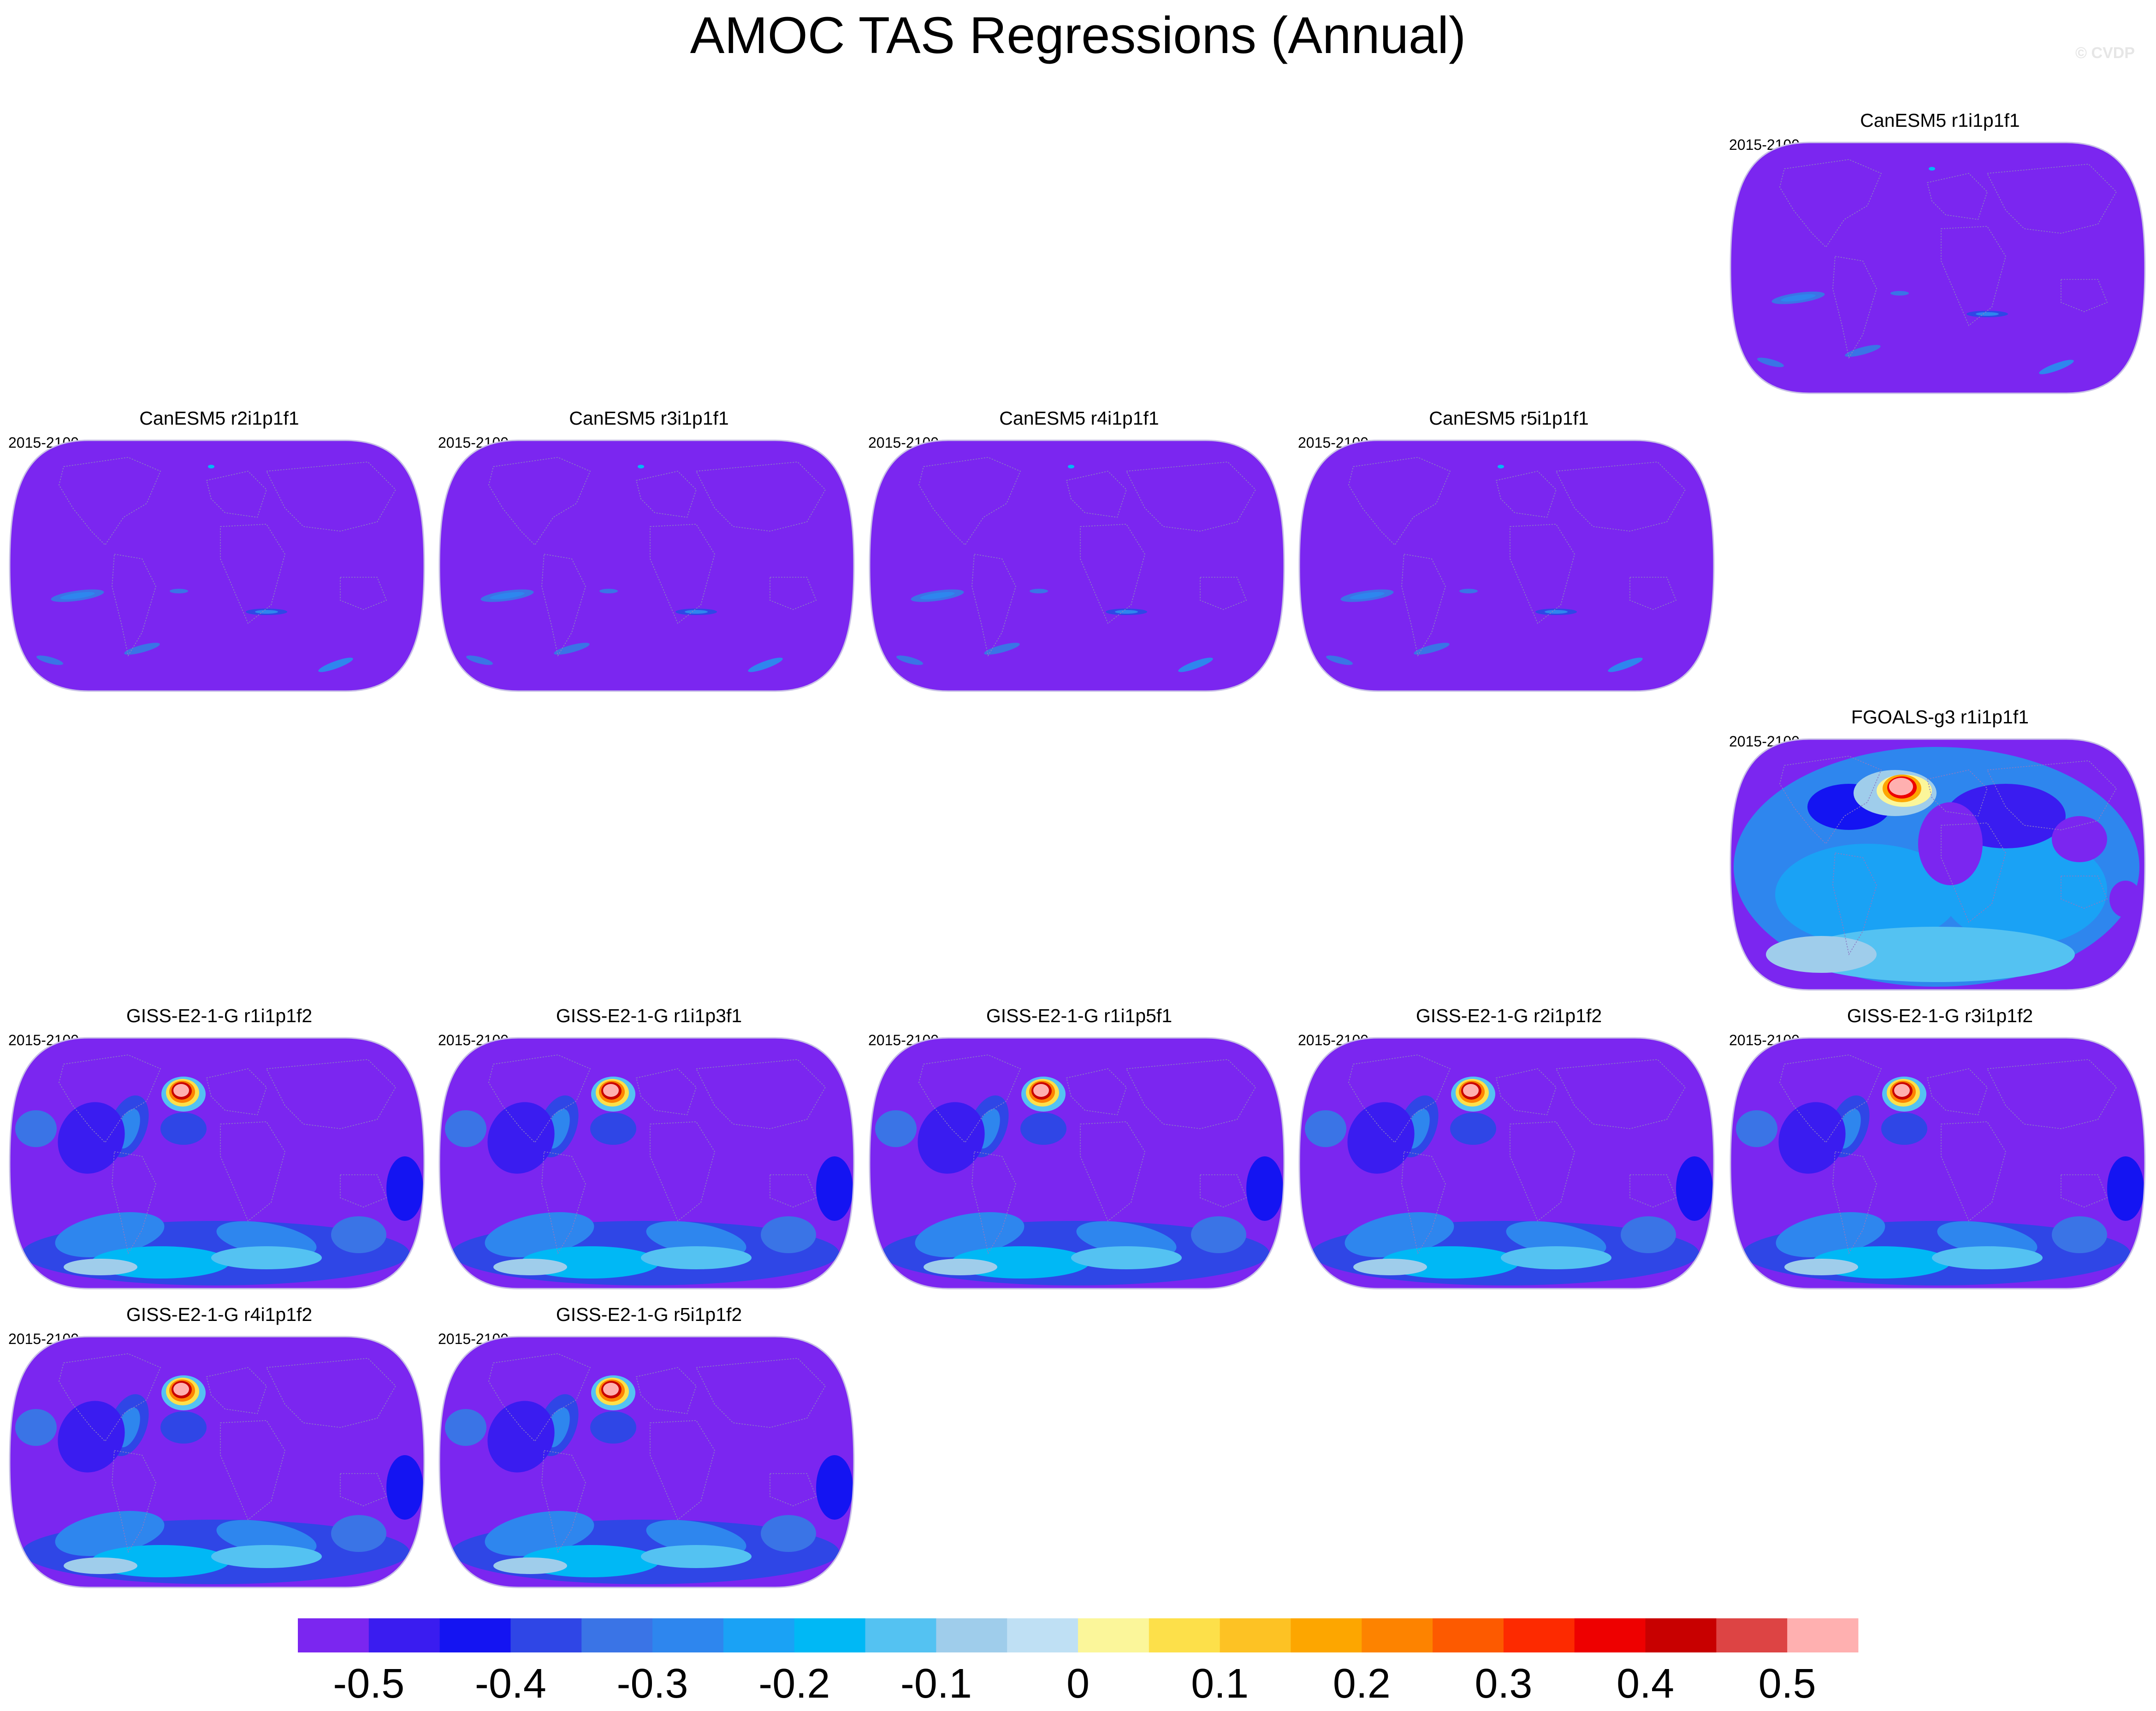  Describe the element at coordinates (511, 1684) in the screenshot. I see `colorbar-tick-label: -0.4` at that location.